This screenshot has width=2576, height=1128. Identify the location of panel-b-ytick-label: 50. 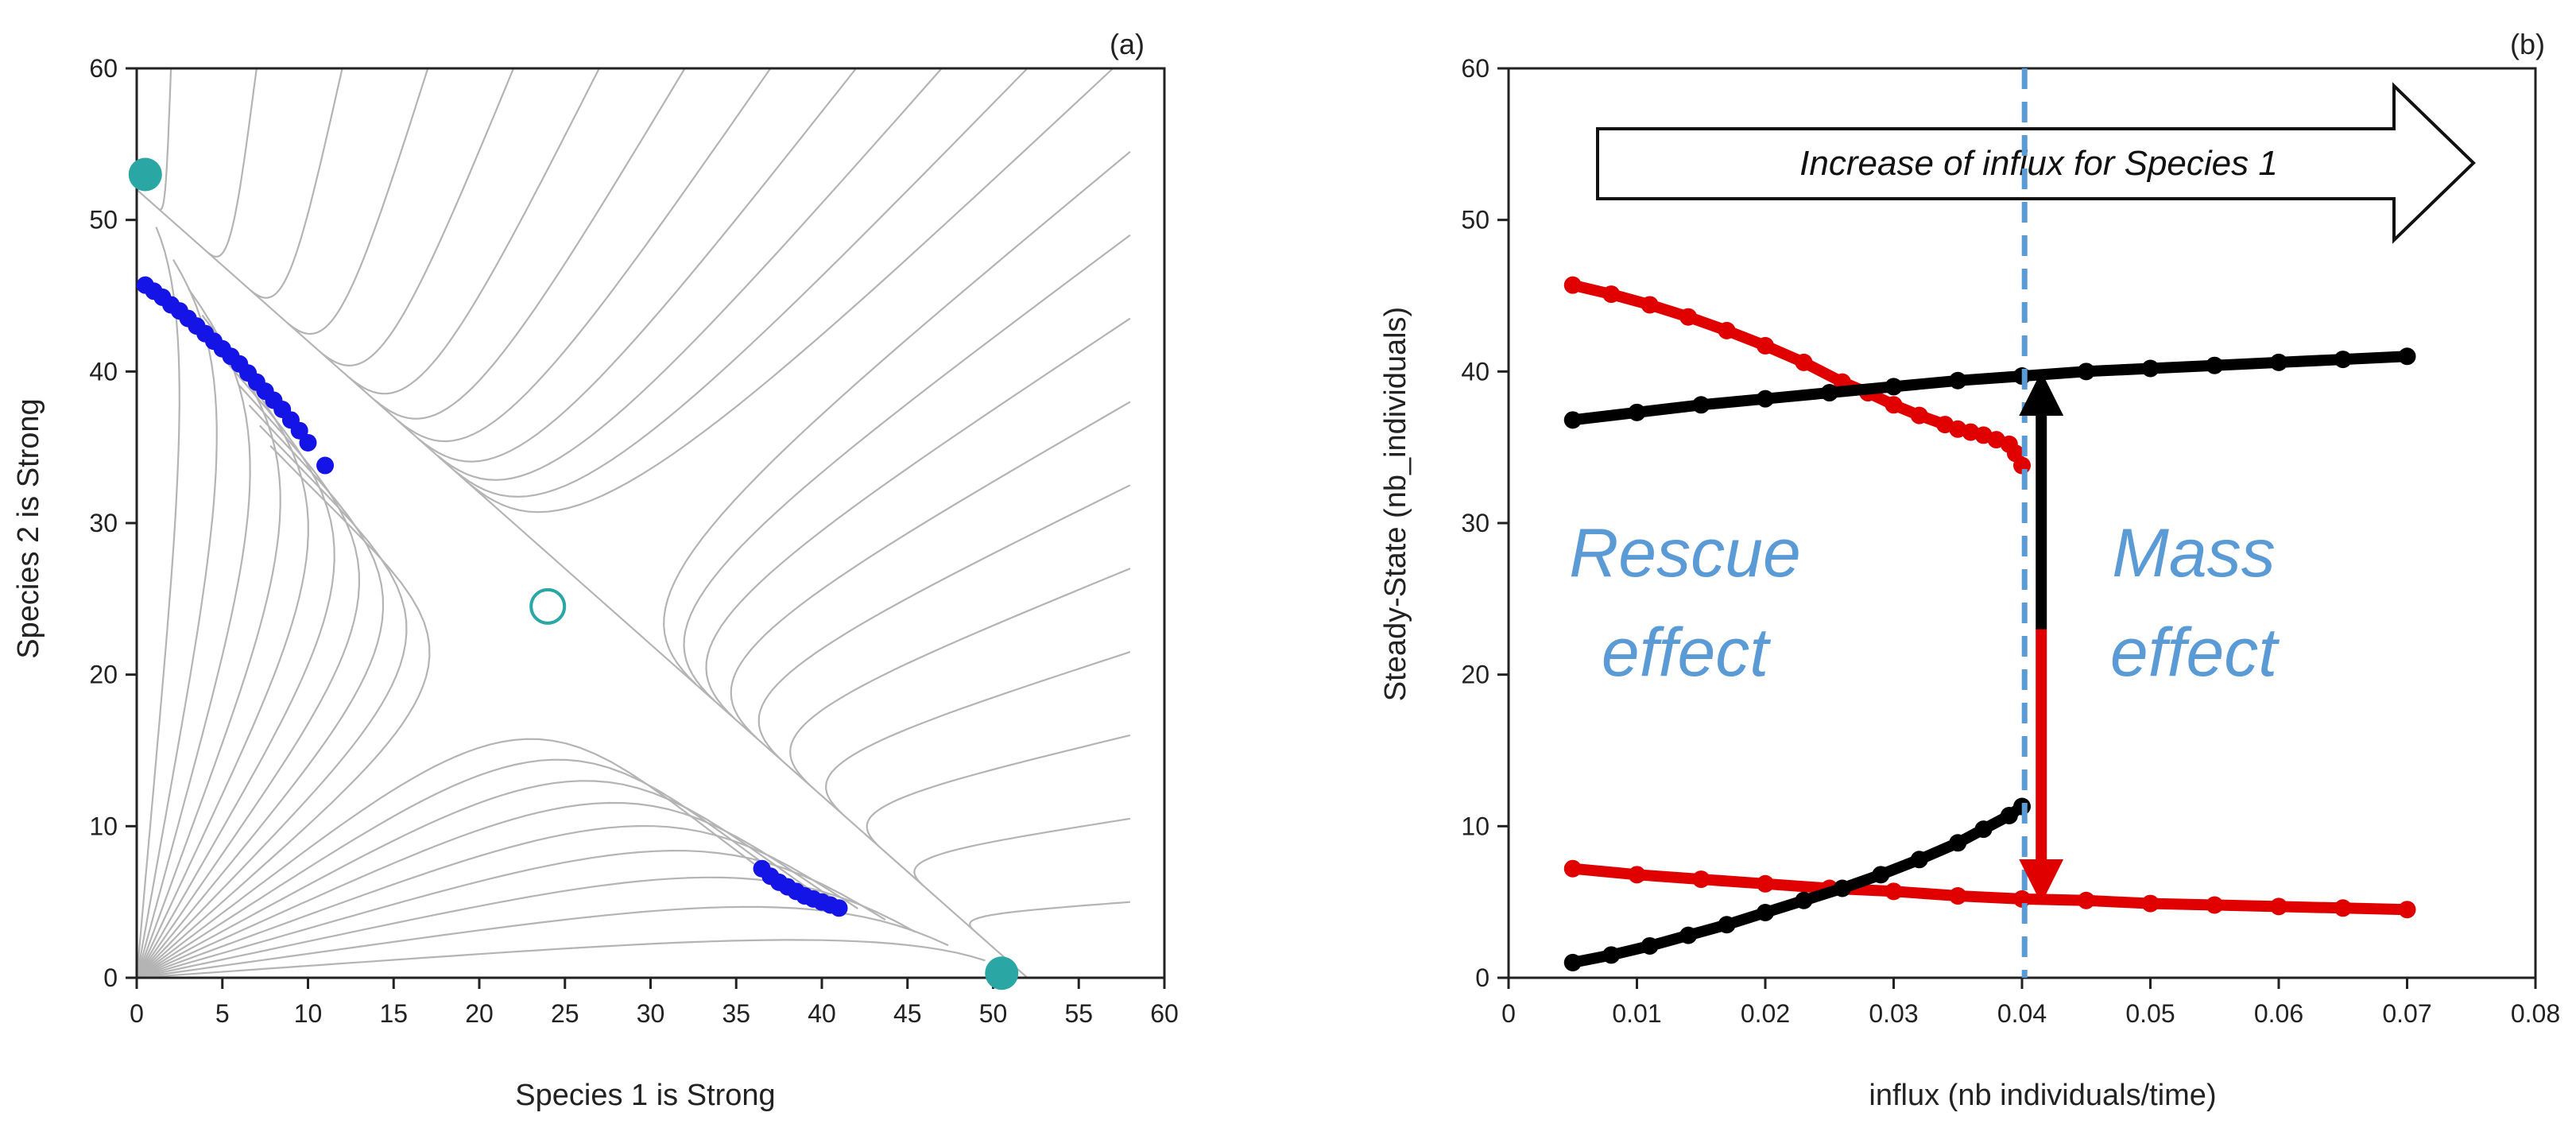
(1475, 221).